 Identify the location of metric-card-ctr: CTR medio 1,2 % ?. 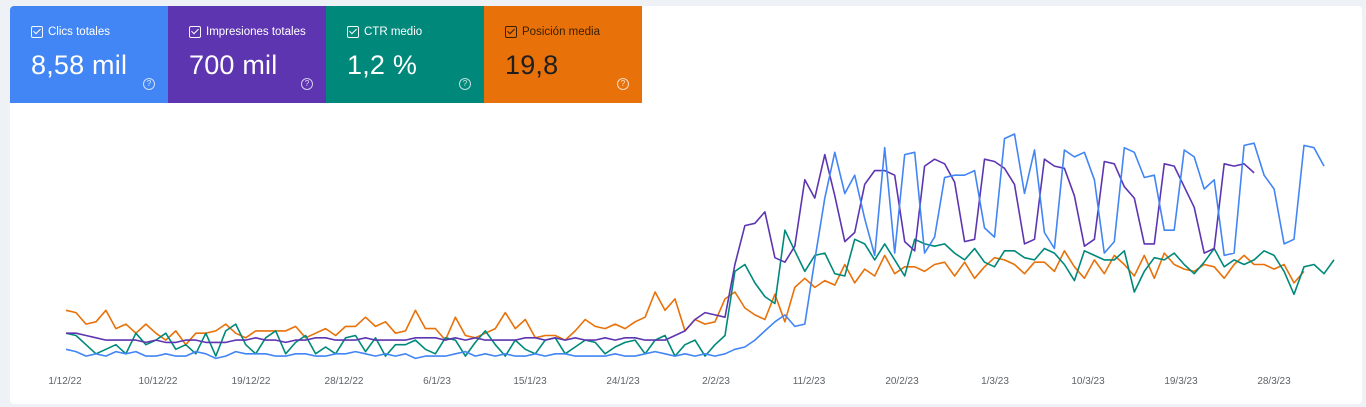
(405, 54).